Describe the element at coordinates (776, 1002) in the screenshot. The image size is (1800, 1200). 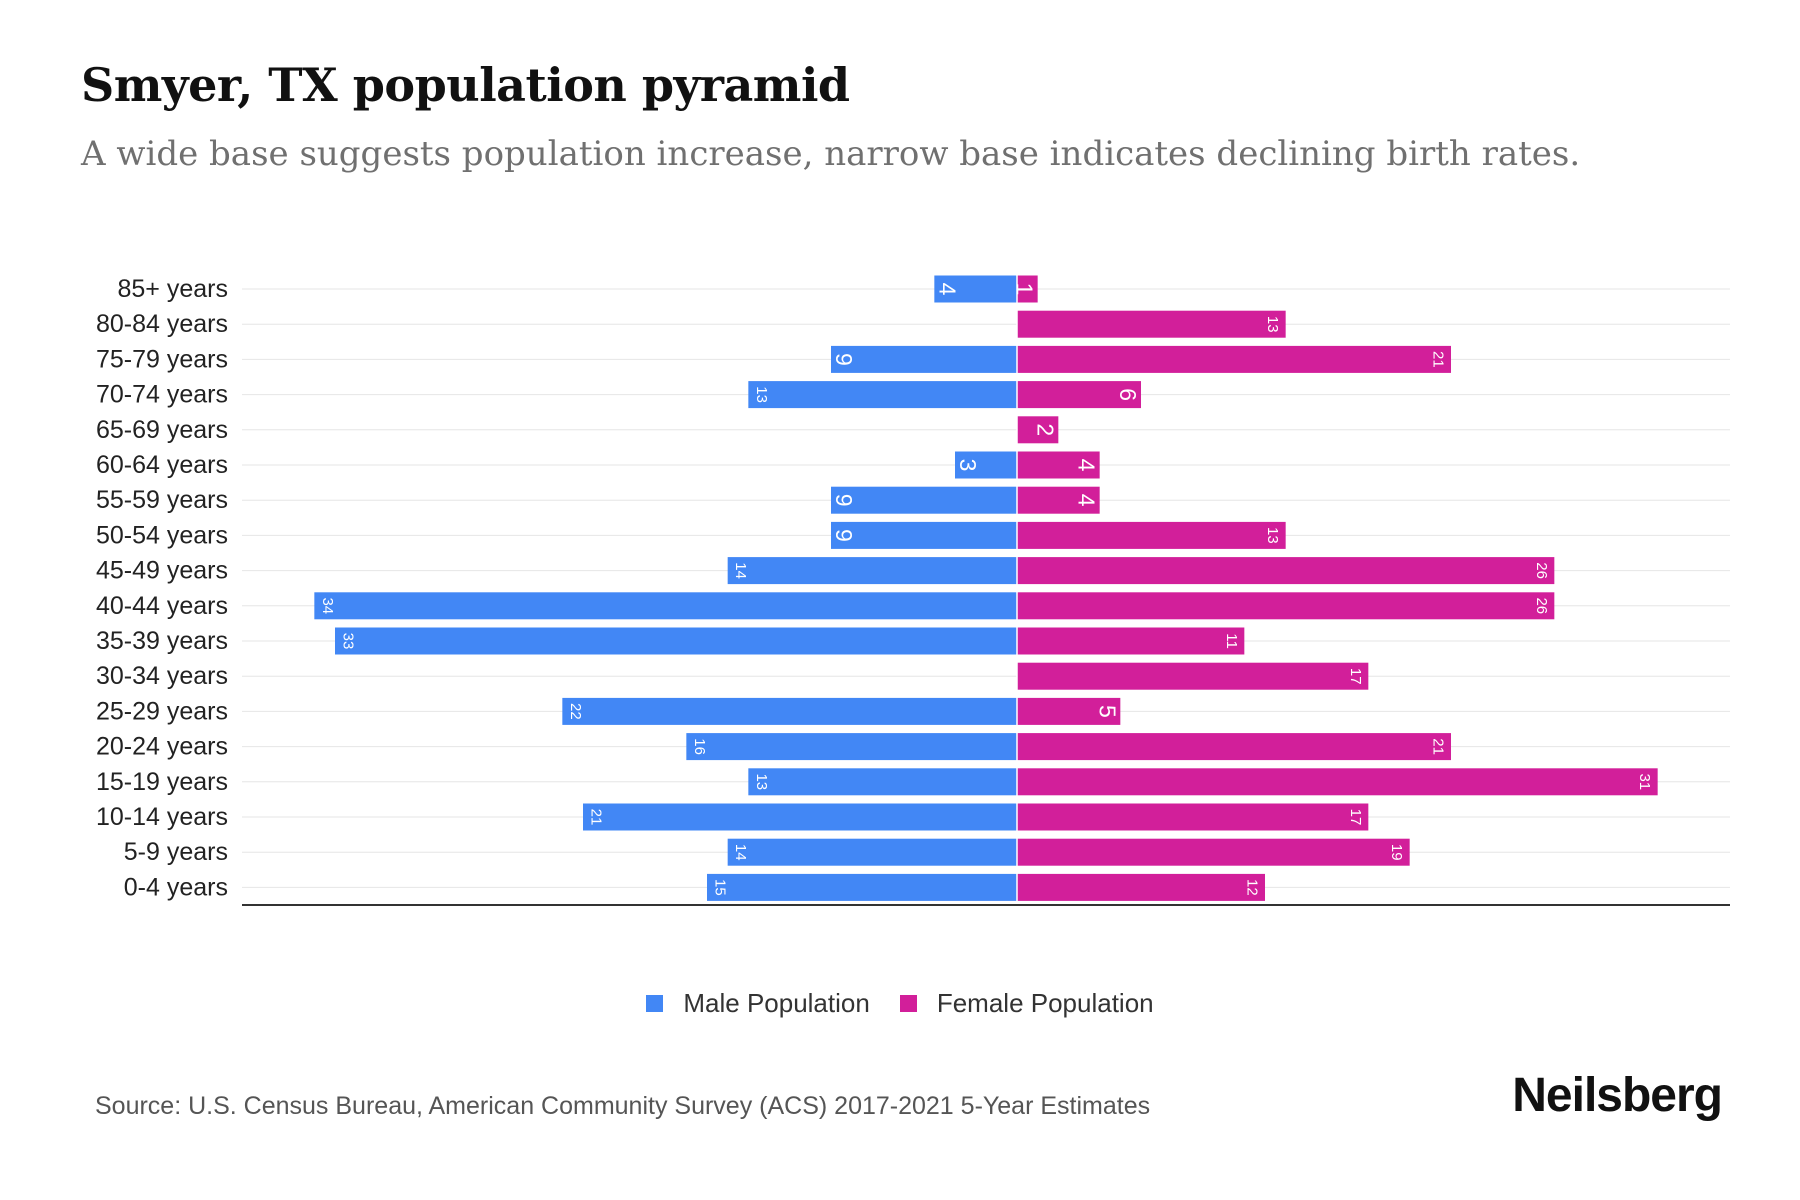
I see `legend-label-male: Male Population` at that location.